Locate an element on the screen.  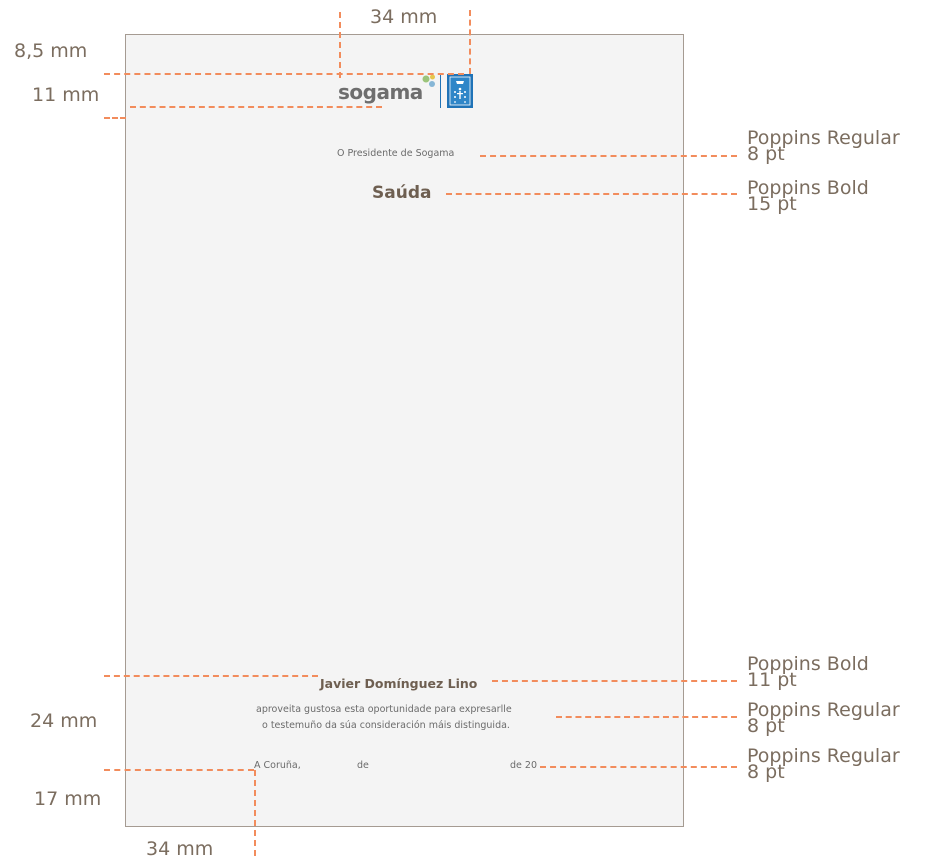
president-line: O Presidente de Sogama is located at coordinates (396, 153).